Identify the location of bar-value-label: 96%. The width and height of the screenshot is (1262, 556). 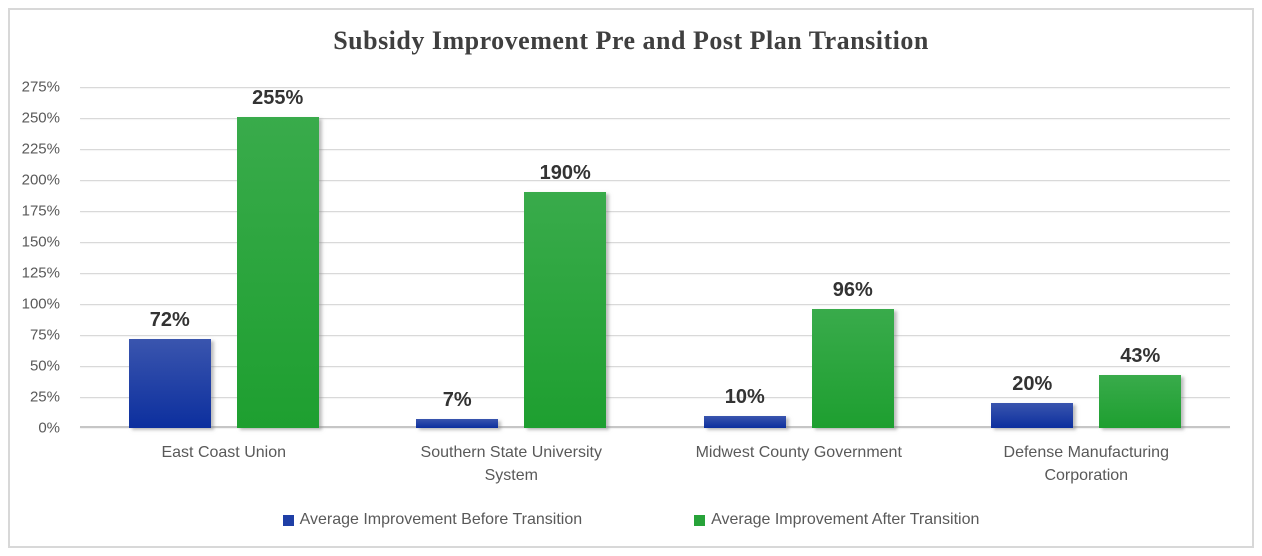
(852, 290).